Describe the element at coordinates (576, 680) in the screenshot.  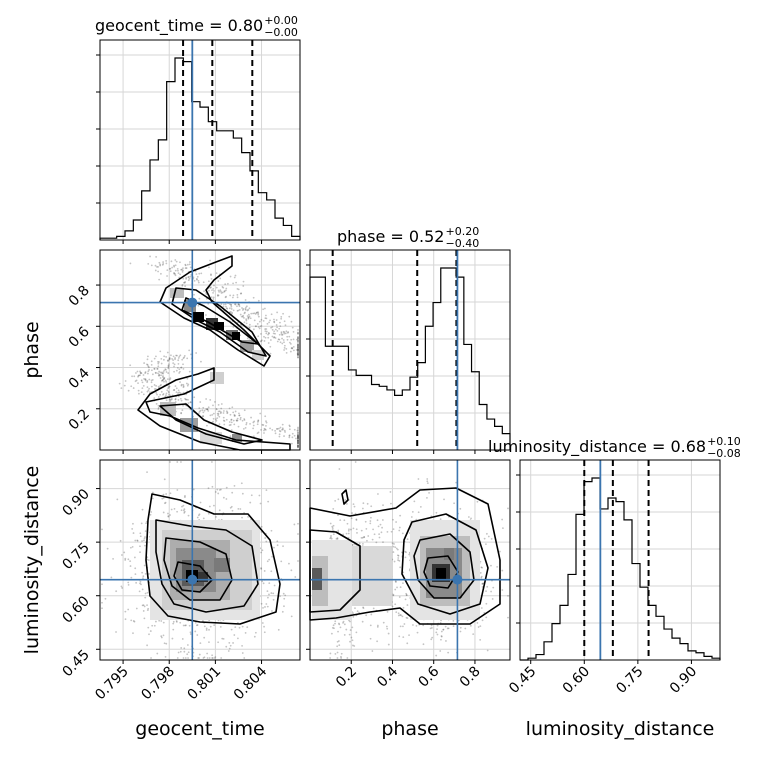
I see `x-tick-label: 0.60` at that location.